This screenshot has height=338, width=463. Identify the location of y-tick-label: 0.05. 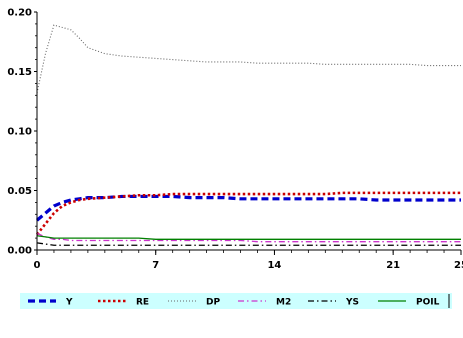
(19, 191).